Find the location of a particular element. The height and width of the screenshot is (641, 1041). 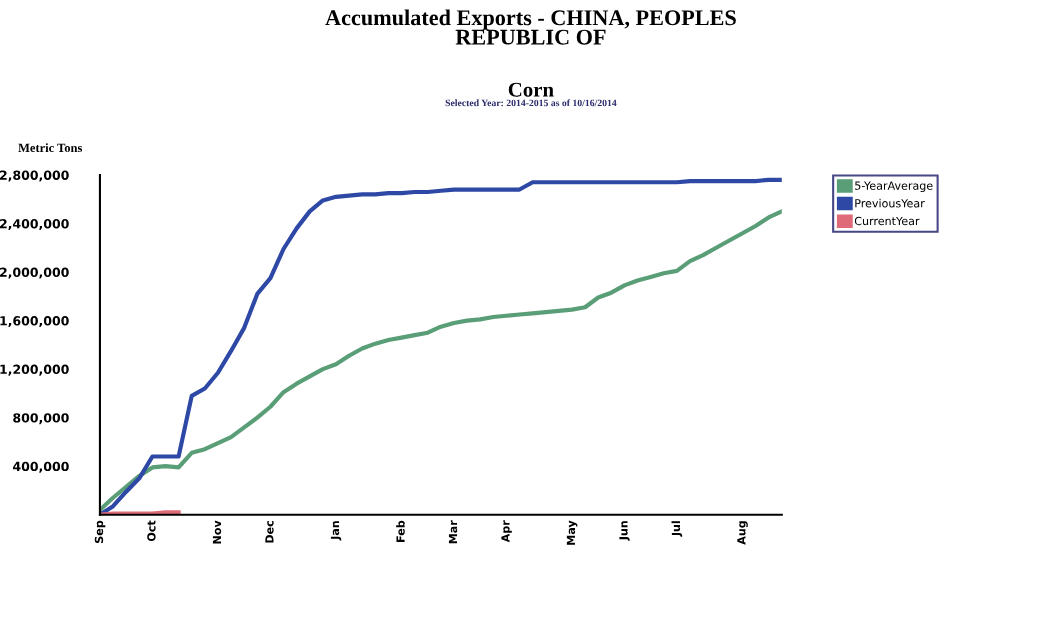

x-tick-label: Mar is located at coordinates (453, 532).